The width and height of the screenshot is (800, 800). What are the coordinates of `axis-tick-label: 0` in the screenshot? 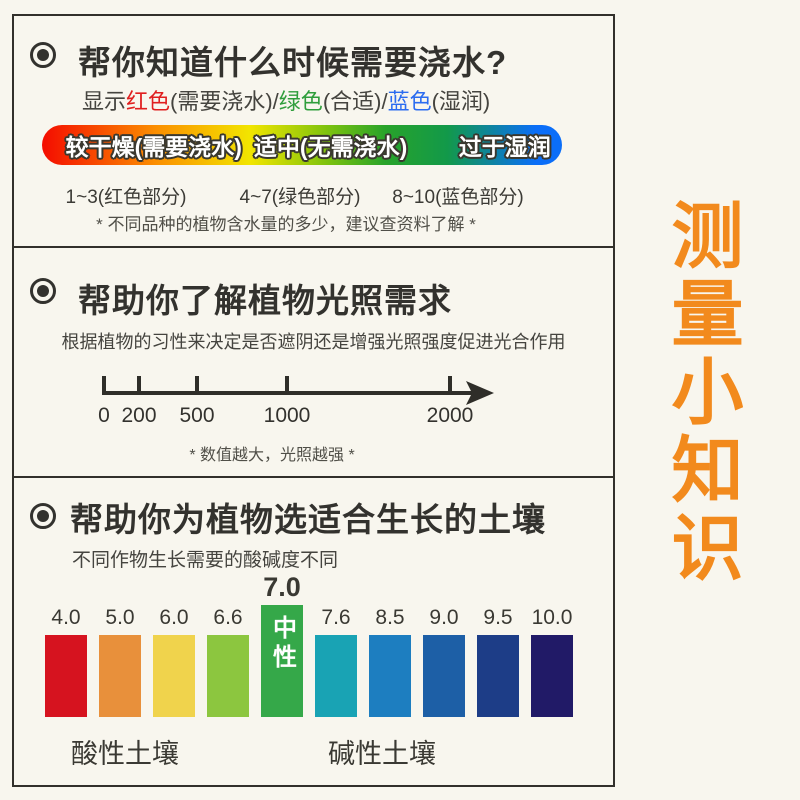 It's located at (104, 415).